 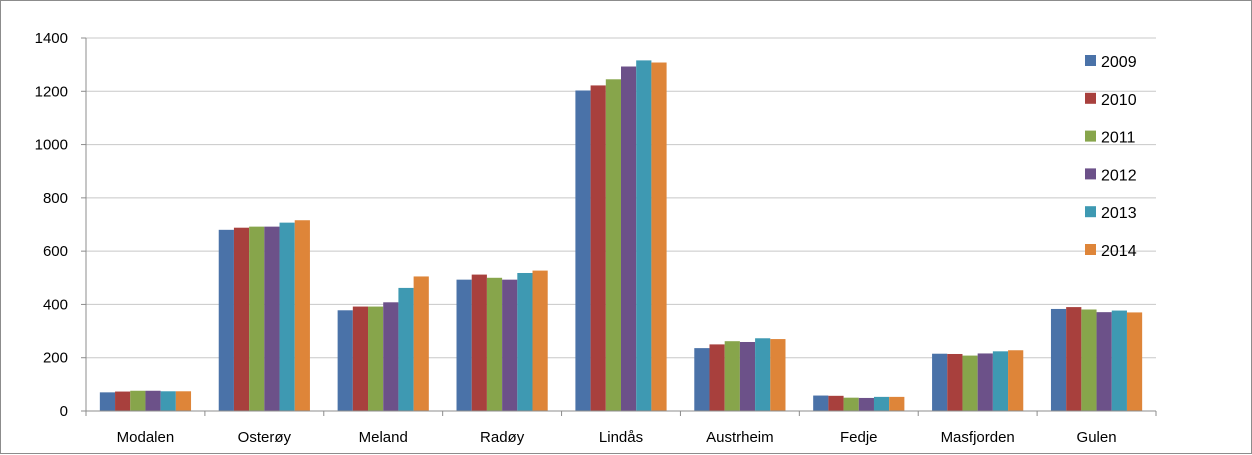 What do you see at coordinates (1090, 98) in the screenshot?
I see `legend-swatch-2010` at bounding box center [1090, 98].